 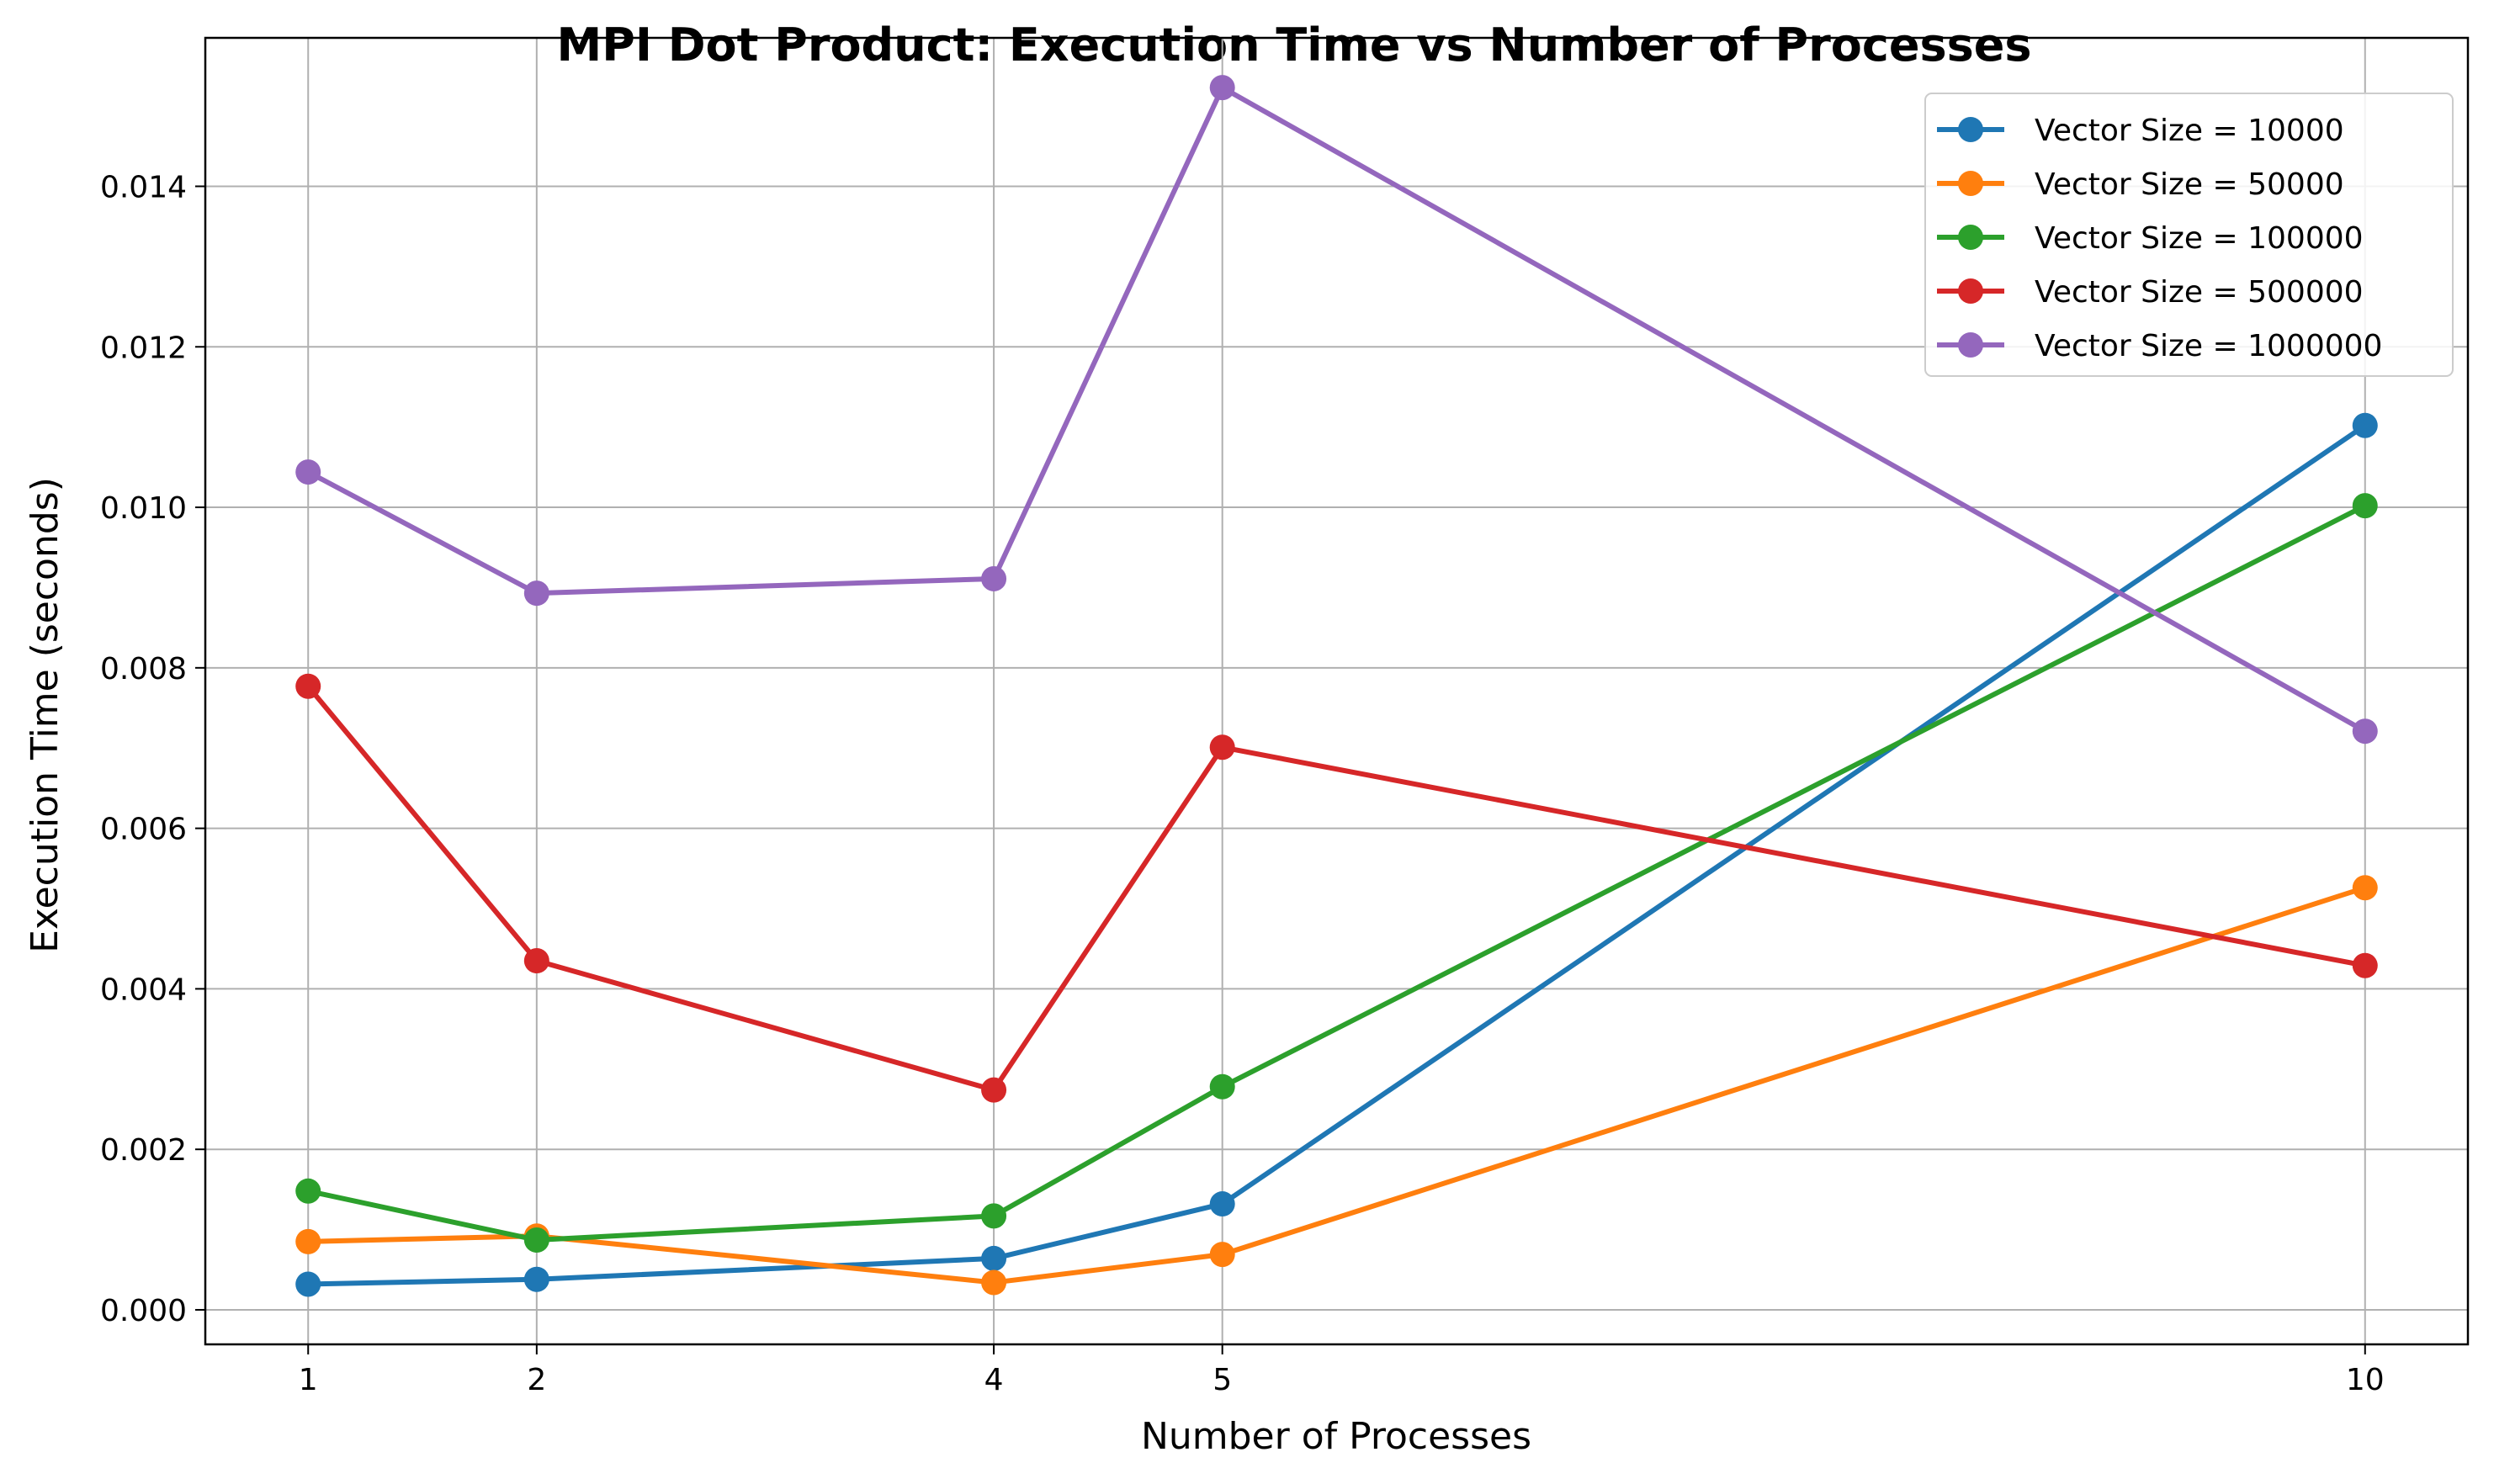 I want to click on legend-entry: Vector Size = 50000, so click(x=2141, y=184).